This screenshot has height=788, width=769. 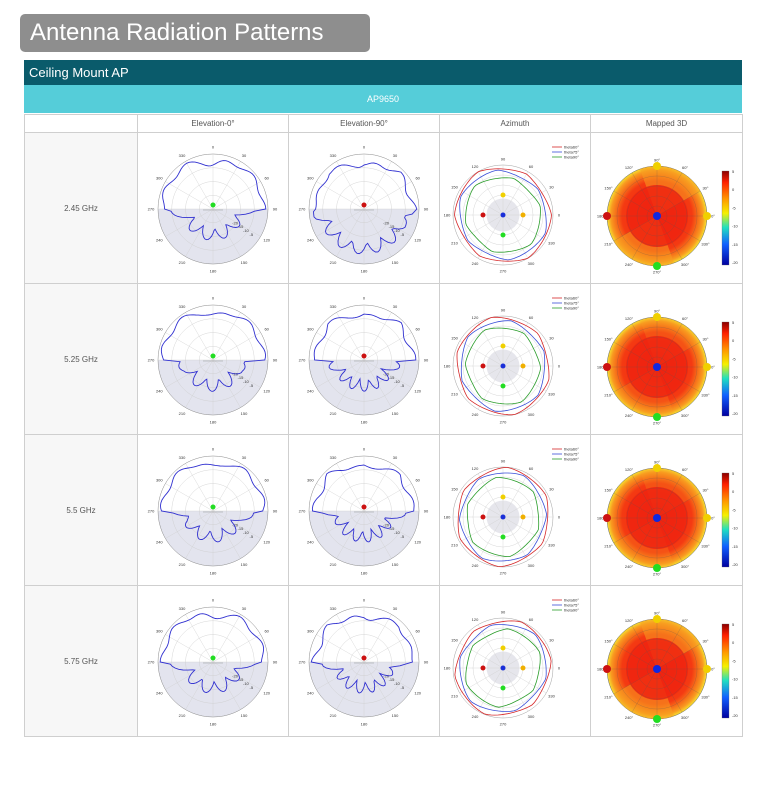 I want to click on angle-tick-label: 60°, so click(x=685, y=620).